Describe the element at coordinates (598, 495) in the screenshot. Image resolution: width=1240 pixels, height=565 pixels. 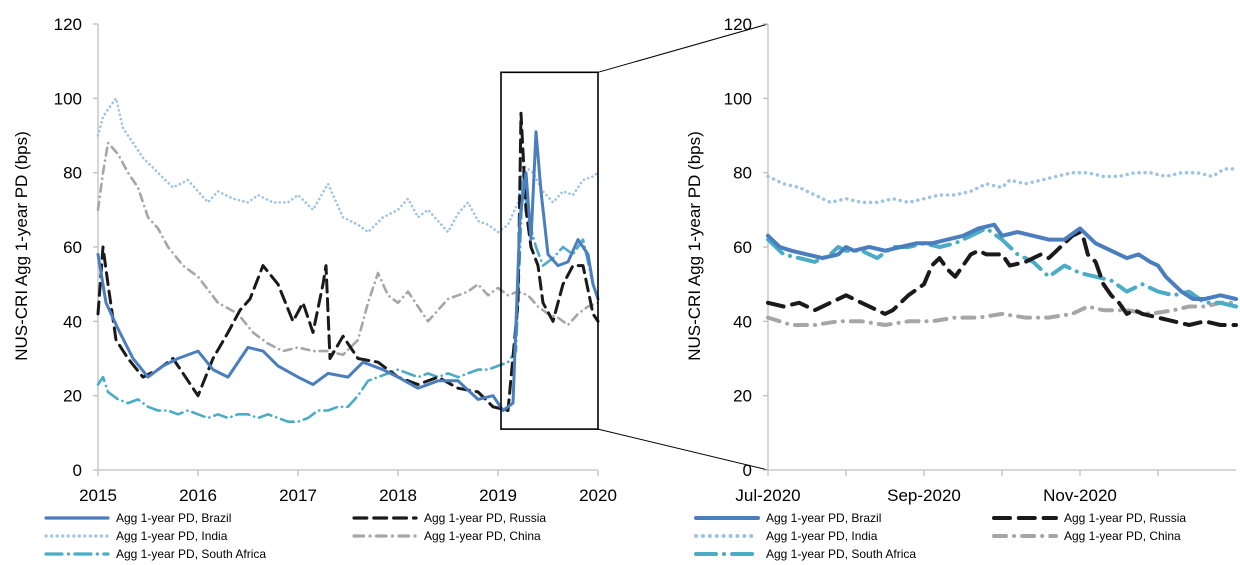
I see `x-tick-label: 2020` at that location.